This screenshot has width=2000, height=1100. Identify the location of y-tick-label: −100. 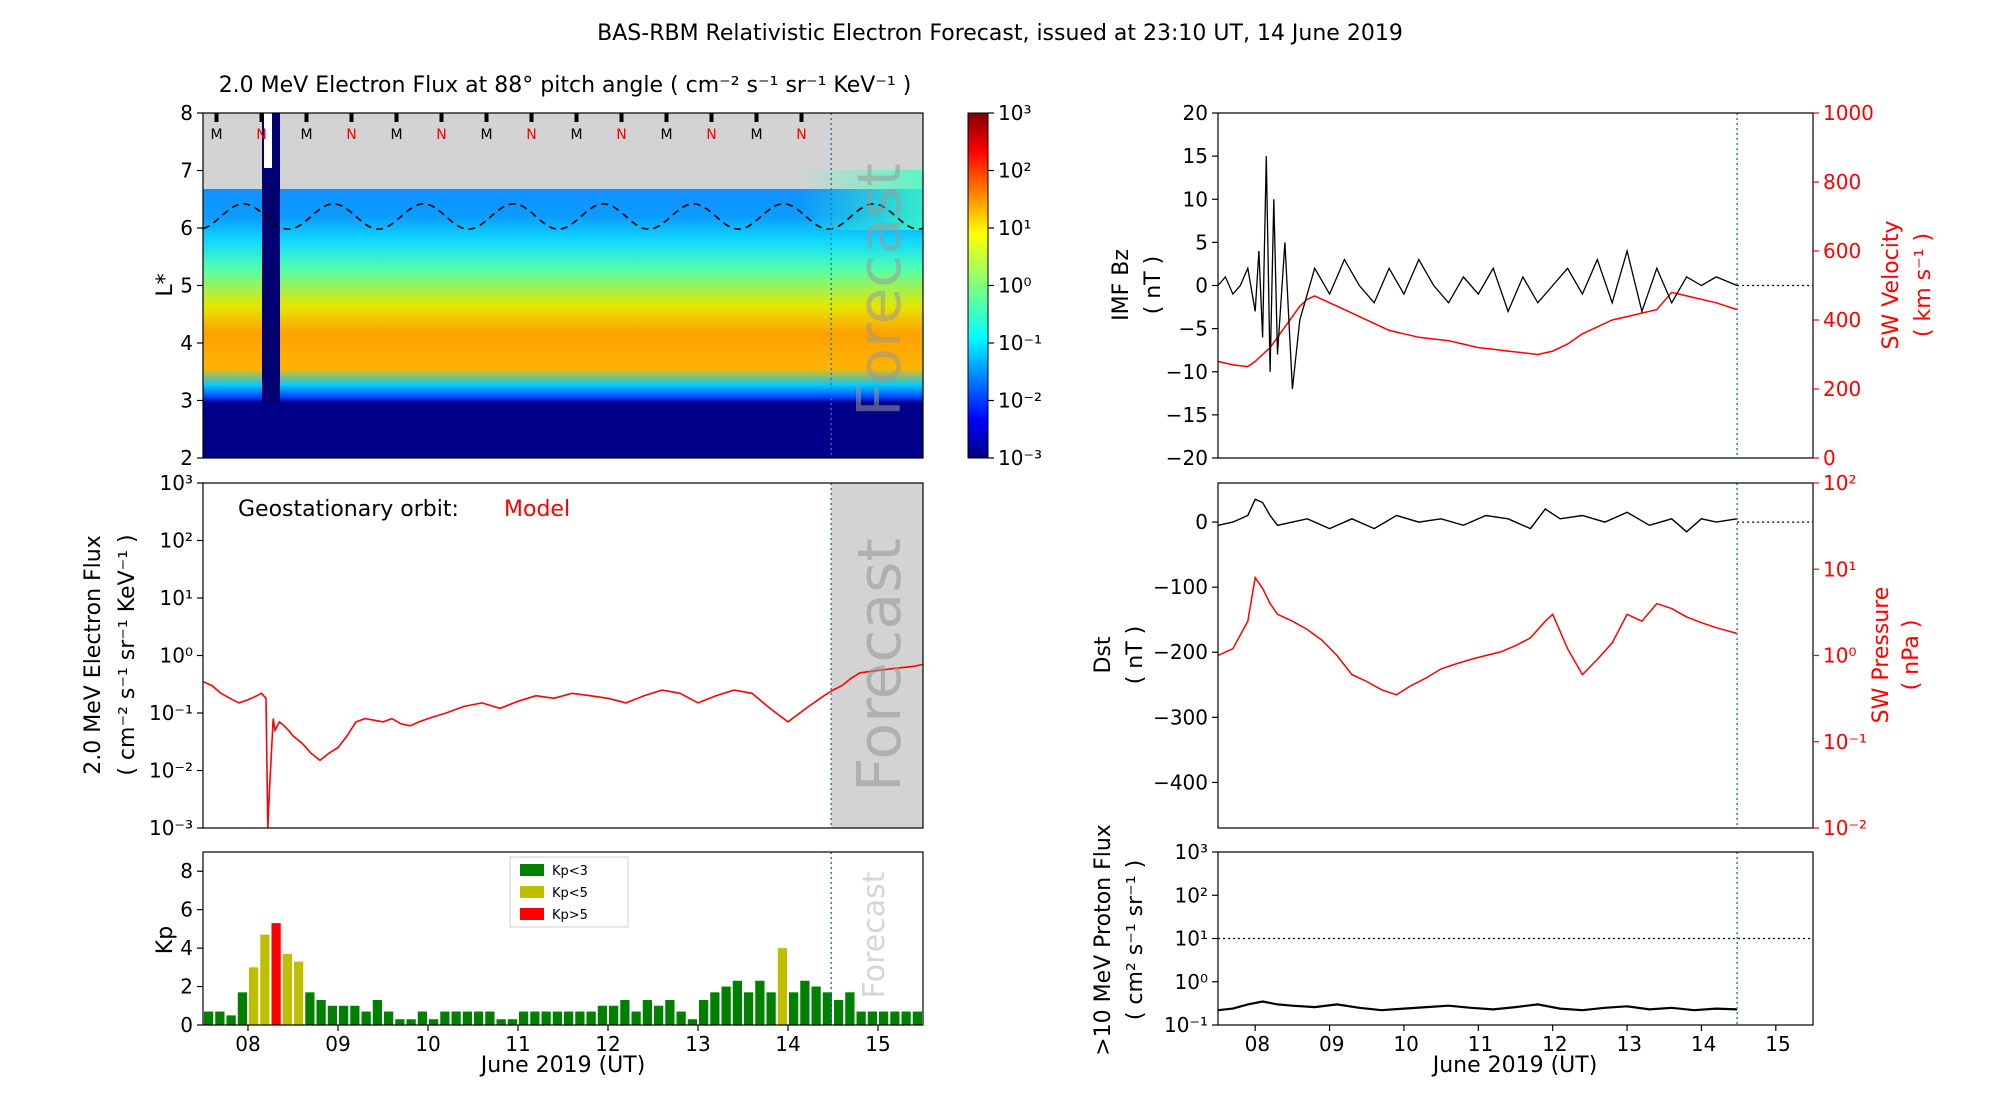
(1180, 587).